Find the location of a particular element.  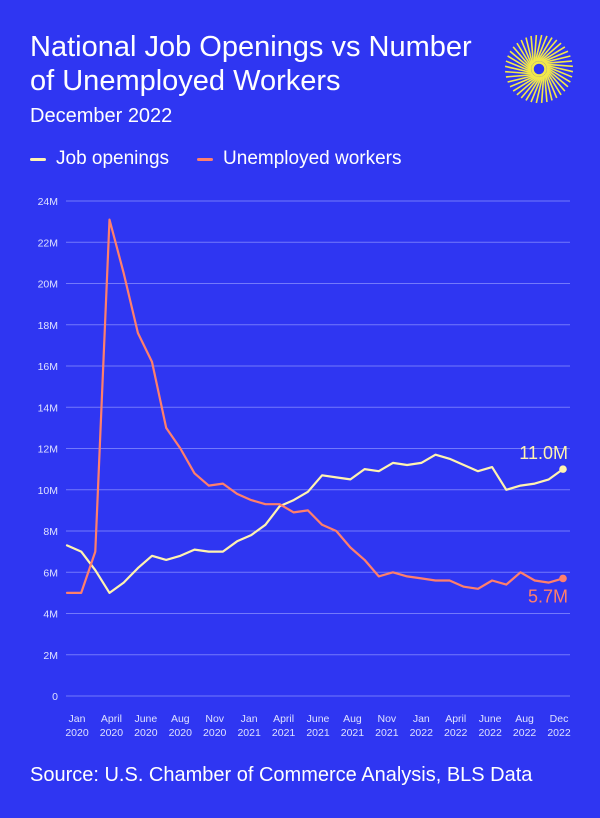

y-tick-label: 18M is located at coordinates (48, 326).